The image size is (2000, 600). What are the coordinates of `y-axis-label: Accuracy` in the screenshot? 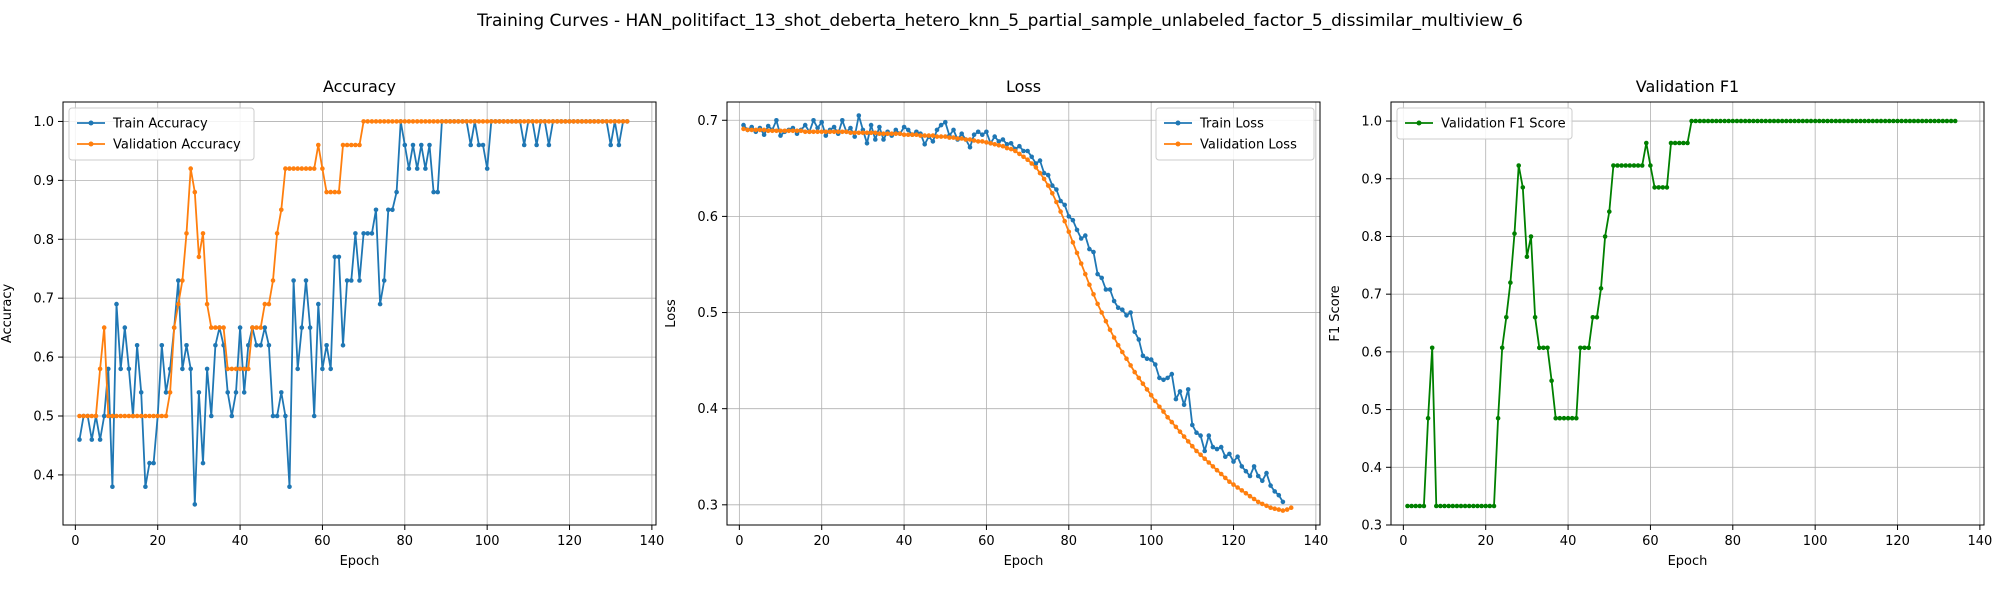 It's located at (7, 314).